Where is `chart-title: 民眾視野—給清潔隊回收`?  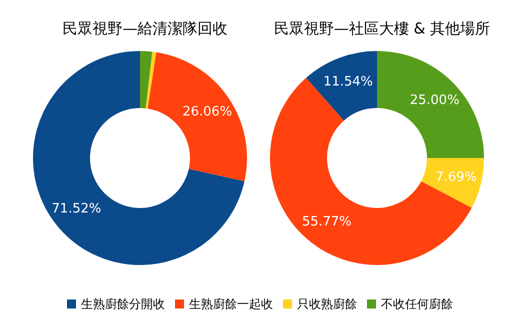
chart-title: 民眾視野—給清潔隊回收 is located at coordinates (145, 29).